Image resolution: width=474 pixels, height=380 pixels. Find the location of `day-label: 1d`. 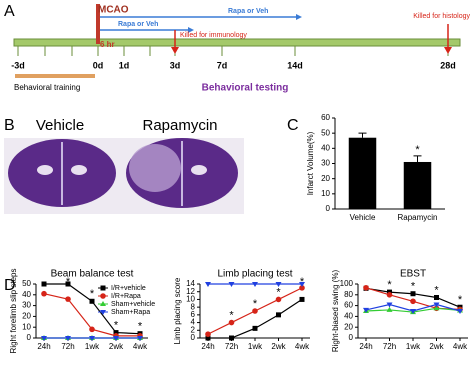

day-label: 1d is located at coordinates (124, 65).